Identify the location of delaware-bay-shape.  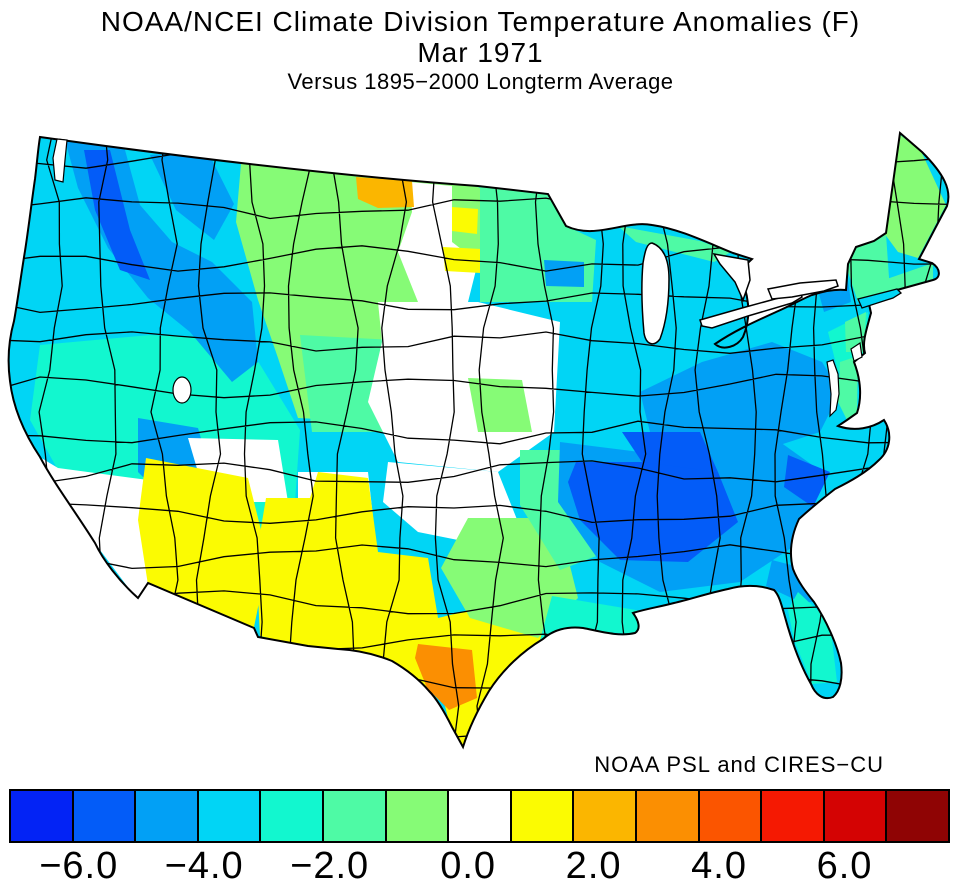
(856, 351).